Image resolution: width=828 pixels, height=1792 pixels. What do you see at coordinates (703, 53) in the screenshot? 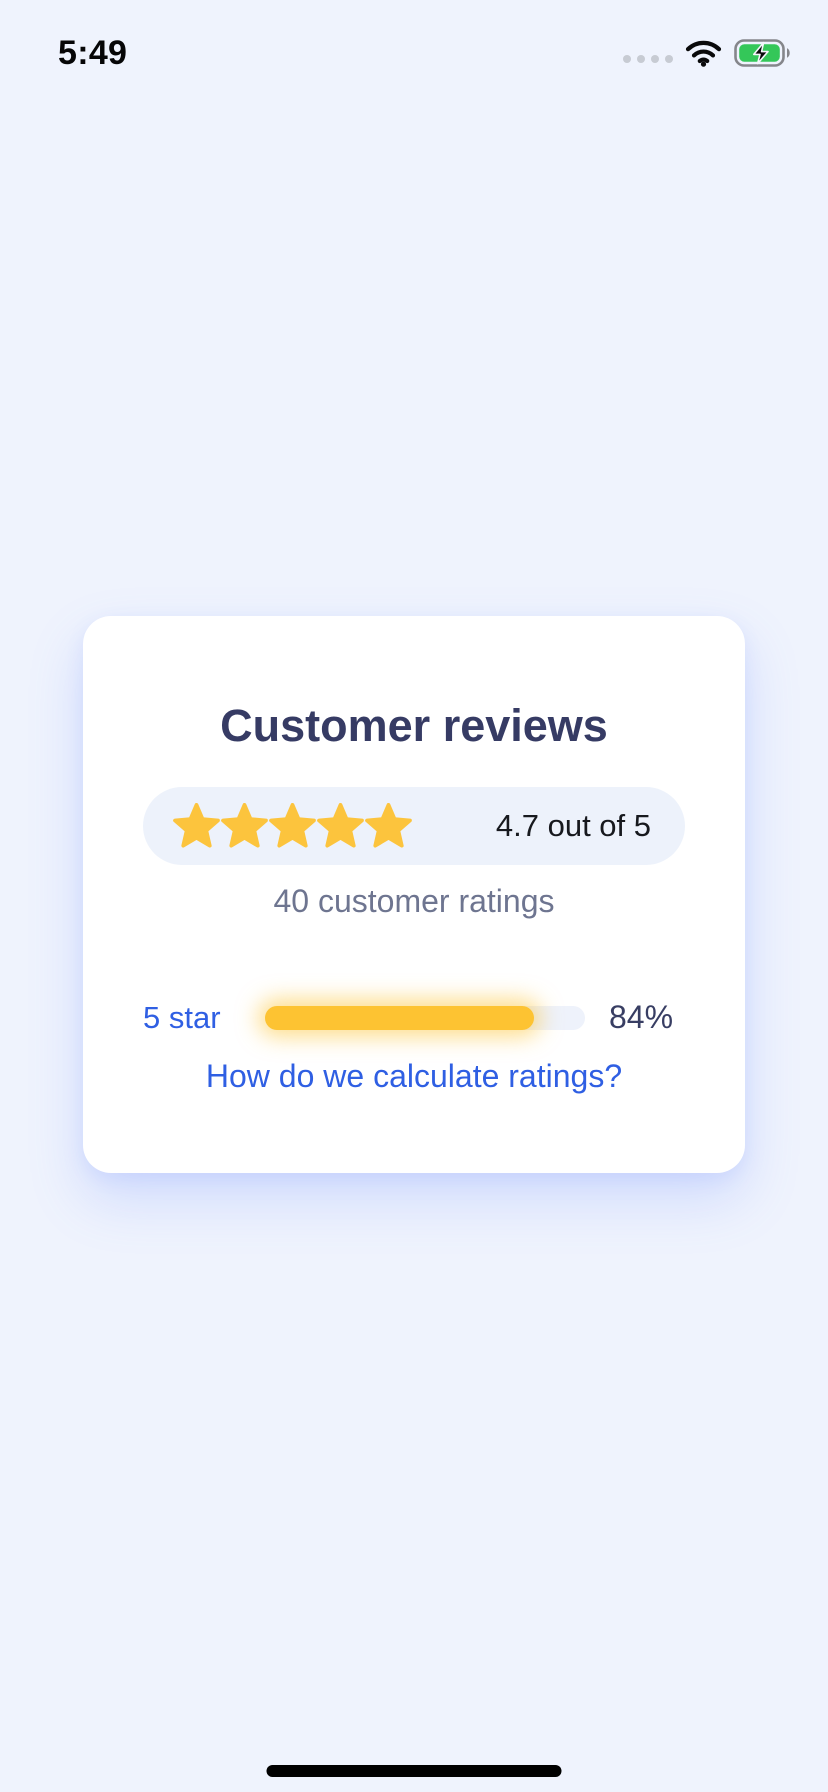
I see `wifi-icon` at bounding box center [703, 53].